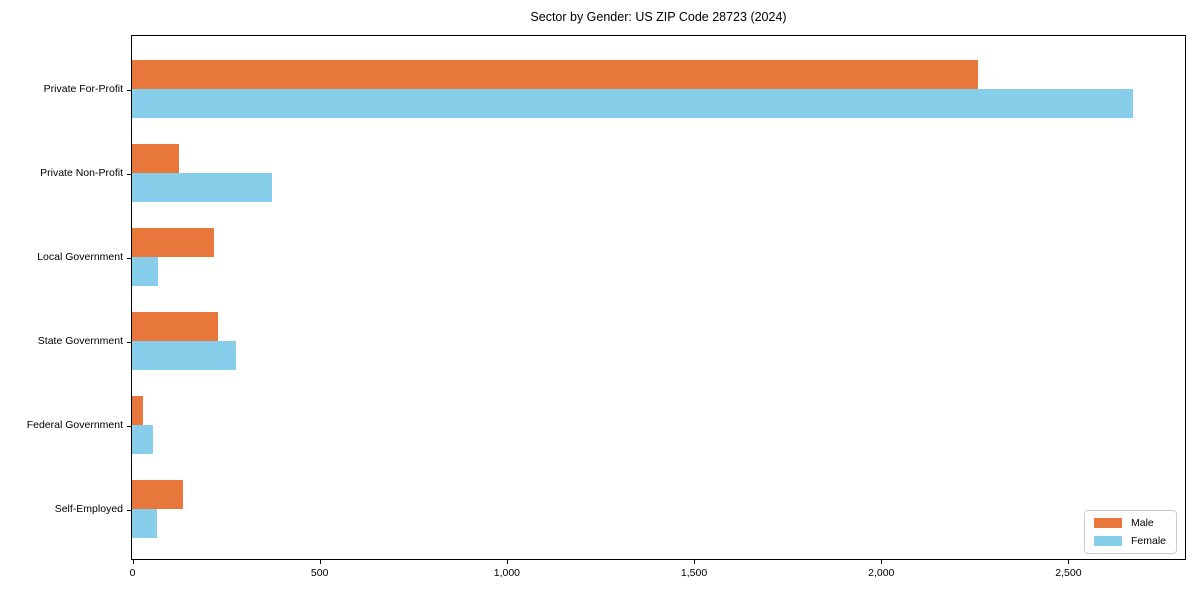 This screenshot has width=1200, height=600. I want to click on legend-item-male: Male, so click(1129, 523).